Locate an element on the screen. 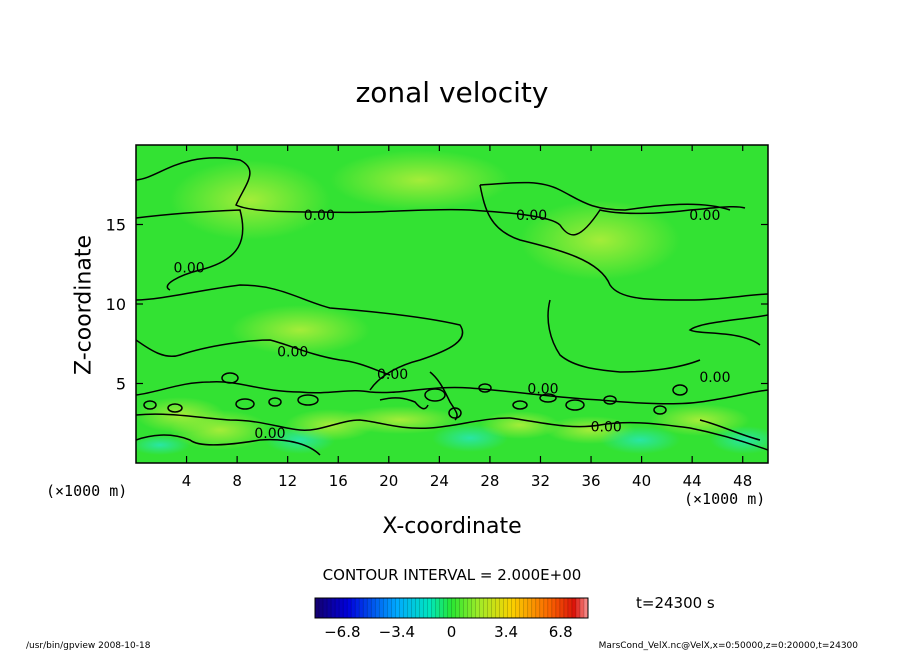 This screenshot has height=654, width=904. y-tick-label: 5 is located at coordinates (121, 384).